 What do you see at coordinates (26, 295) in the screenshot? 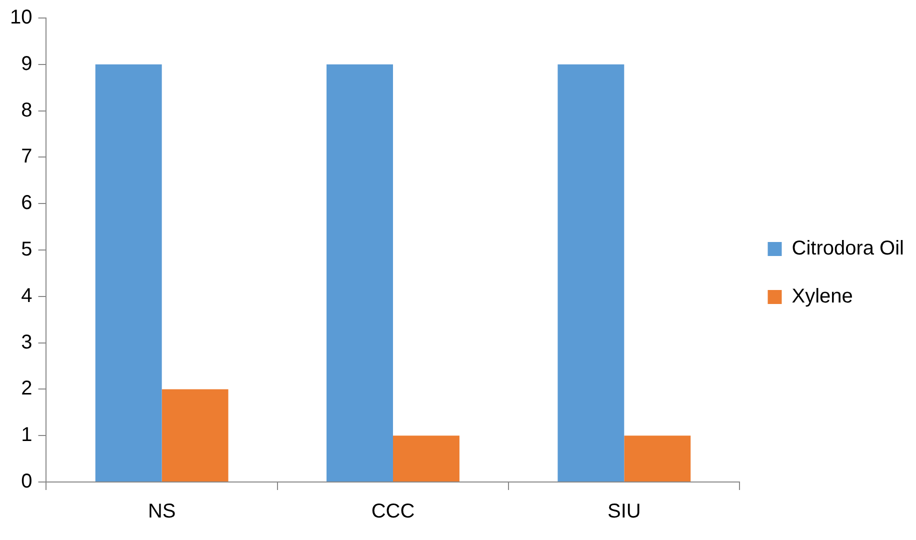
I see `y-tick-label: 4` at bounding box center [26, 295].